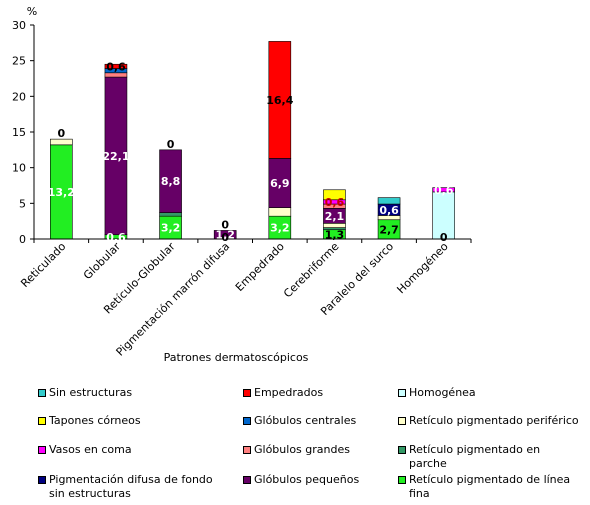 The width and height of the screenshot is (590, 505). I want to click on x-tick-label: Pigmentación marrón difusa, so click(173, 299).